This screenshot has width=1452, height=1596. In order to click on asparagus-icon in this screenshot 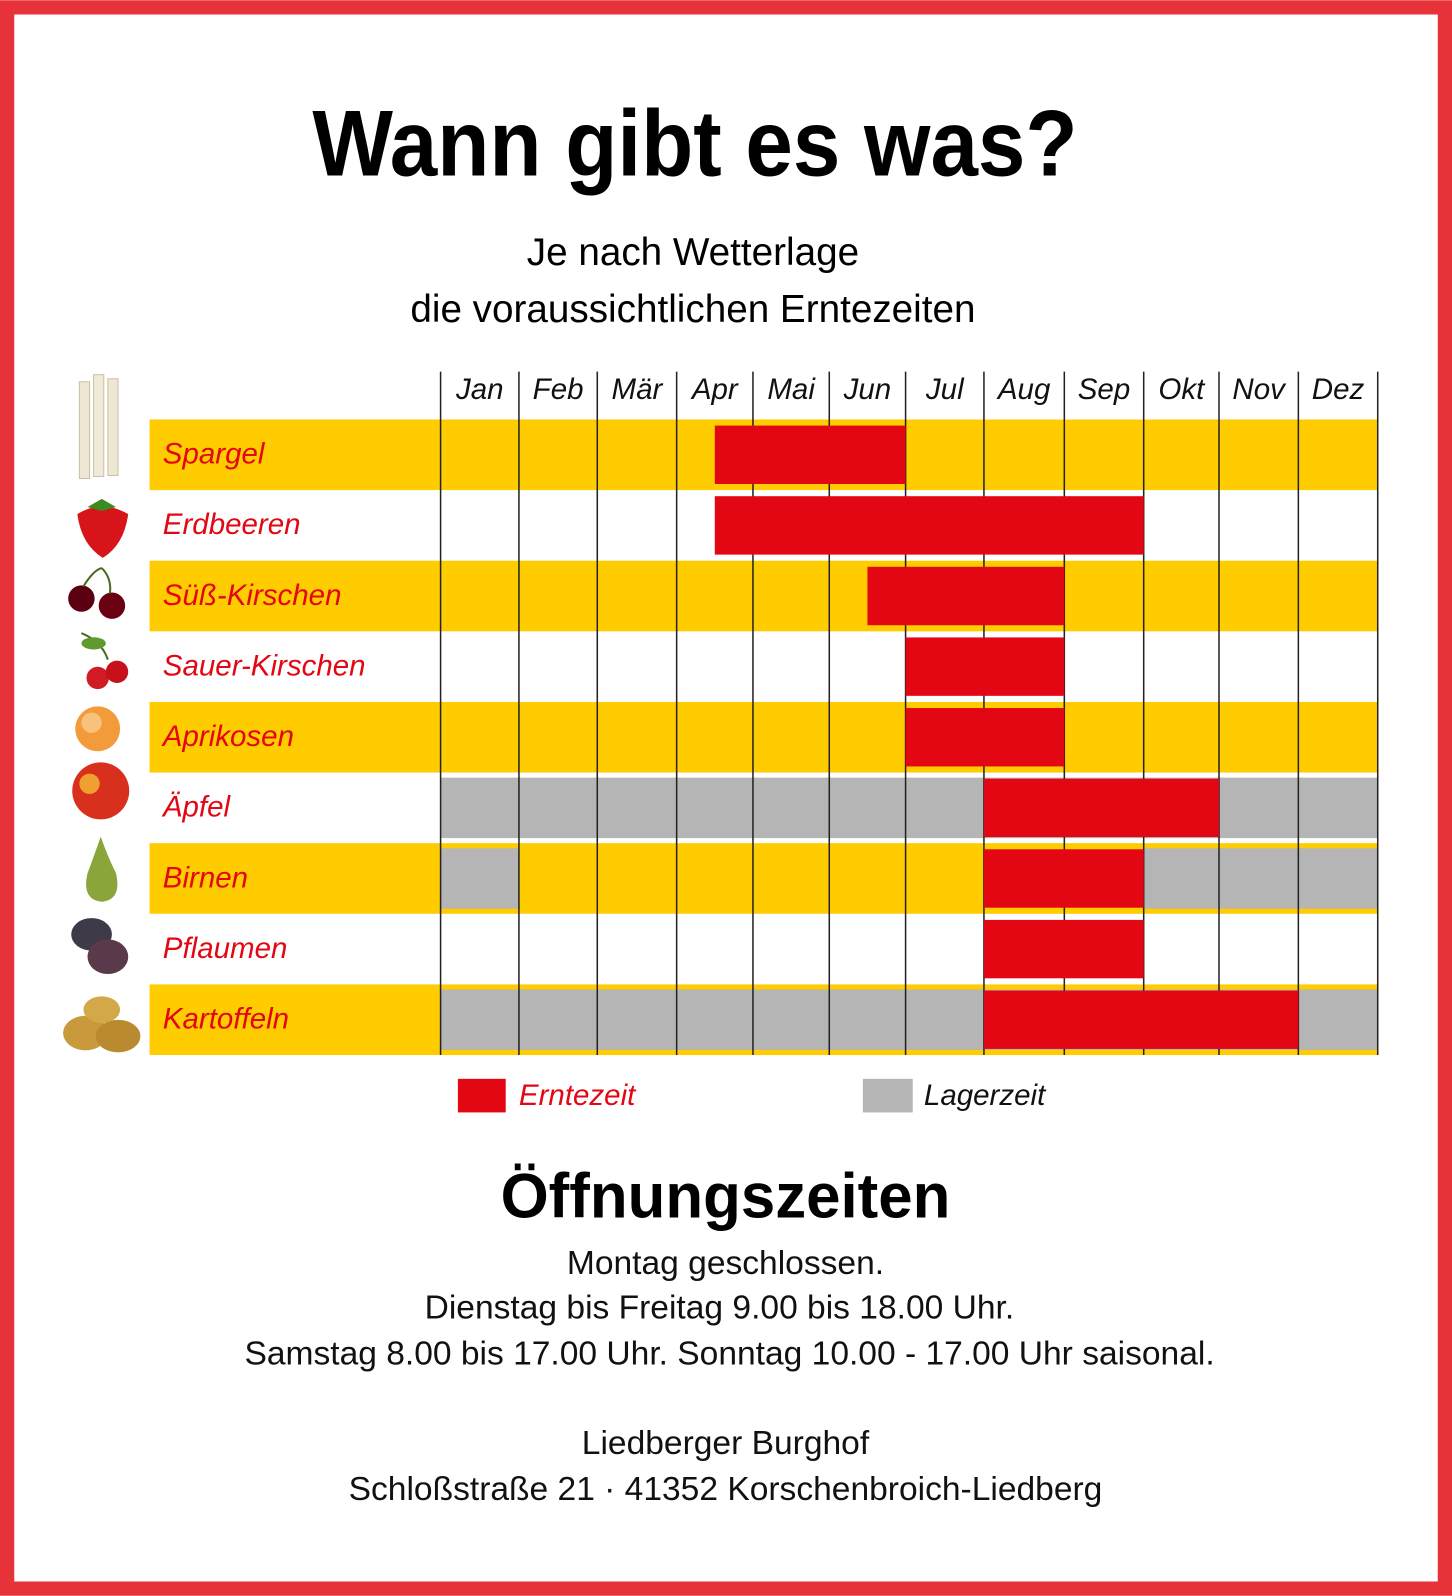, I will do `click(98, 427)`.